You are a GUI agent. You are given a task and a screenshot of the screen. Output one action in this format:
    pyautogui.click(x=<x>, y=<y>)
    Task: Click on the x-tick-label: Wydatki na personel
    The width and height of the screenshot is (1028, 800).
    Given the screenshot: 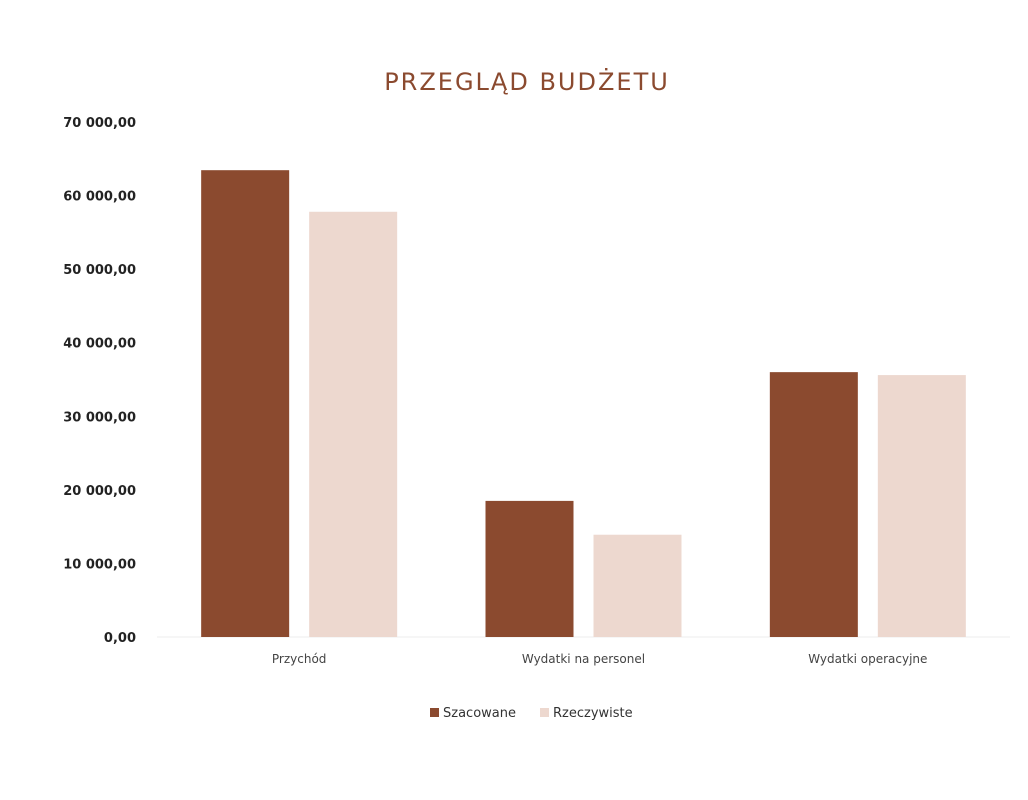 What is the action you would take?
    pyautogui.click(x=583, y=659)
    